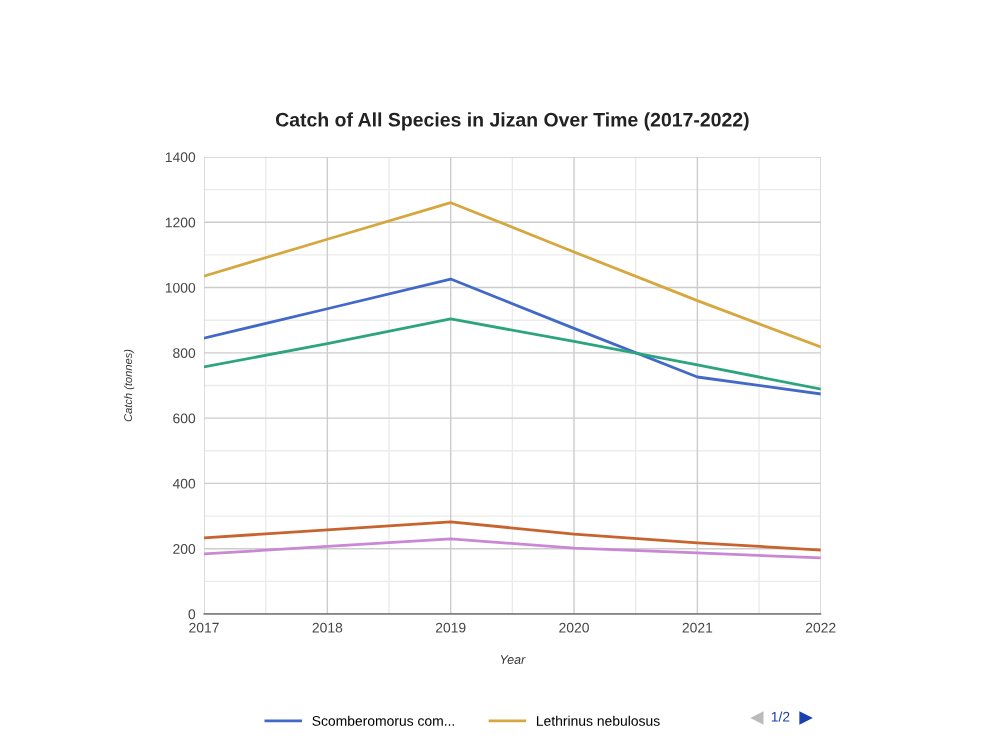 The height and width of the screenshot is (751, 1007). Describe the element at coordinates (184, 353) in the screenshot. I see `y-tick-label: 800` at that location.